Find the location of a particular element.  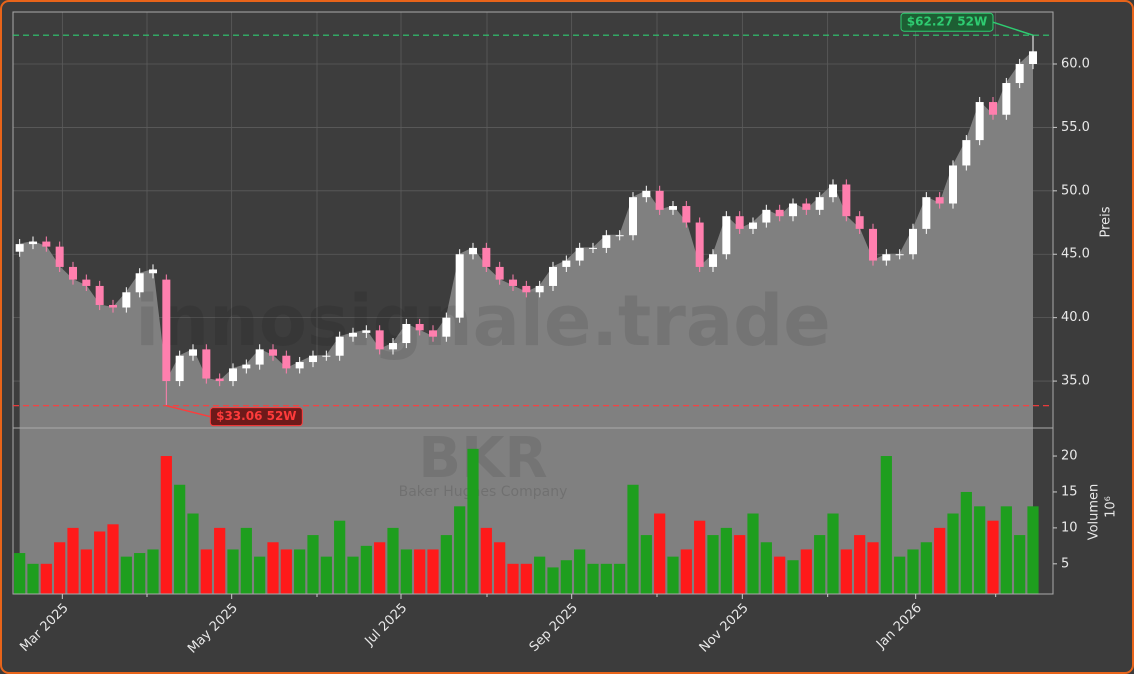

annotation-label: $62.27 52W is located at coordinates (947, 22).